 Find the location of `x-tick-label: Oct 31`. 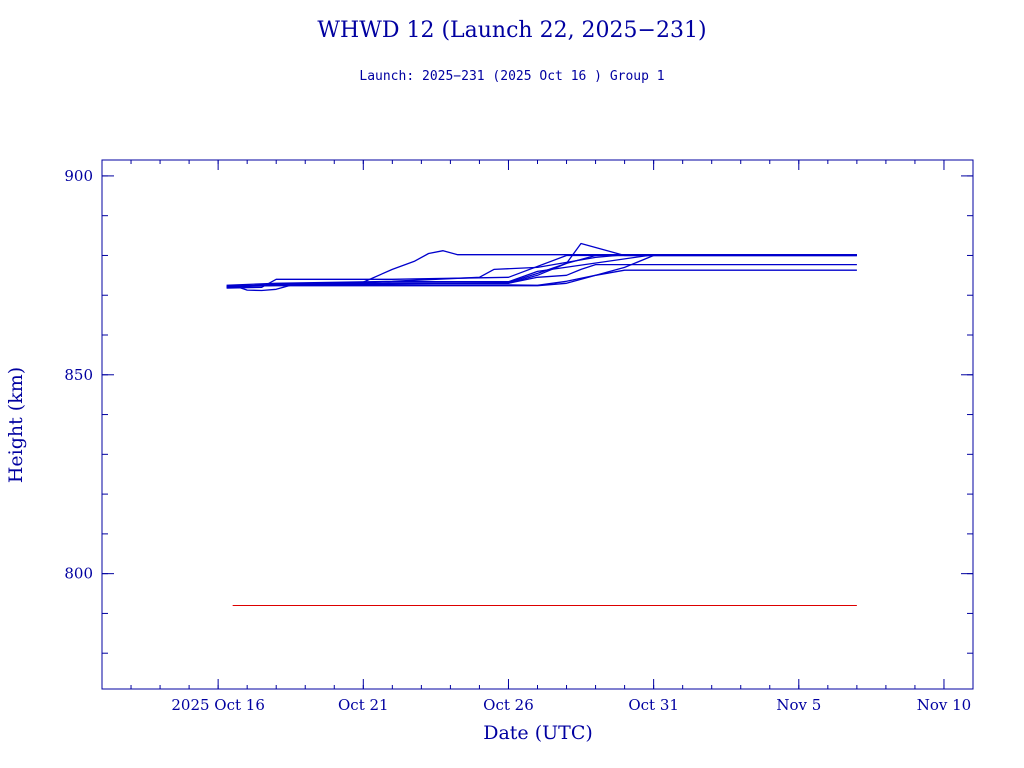

x-tick-label: Oct 31 is located at coordinates (653, 705).